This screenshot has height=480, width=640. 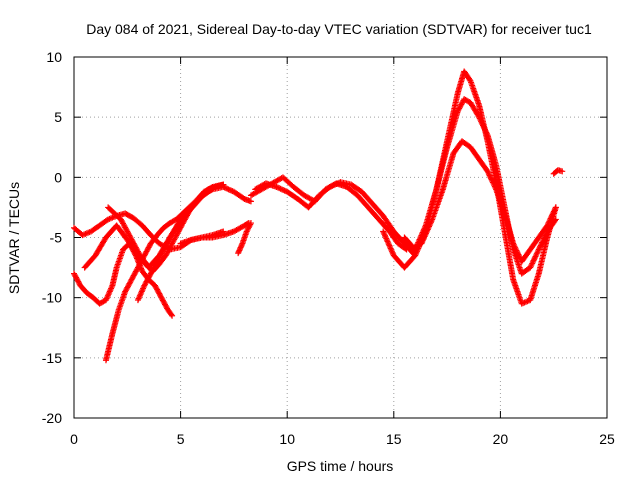 I want to click on y-axis-label: SDTVAR / TECUs, so click(x=14, y=238).